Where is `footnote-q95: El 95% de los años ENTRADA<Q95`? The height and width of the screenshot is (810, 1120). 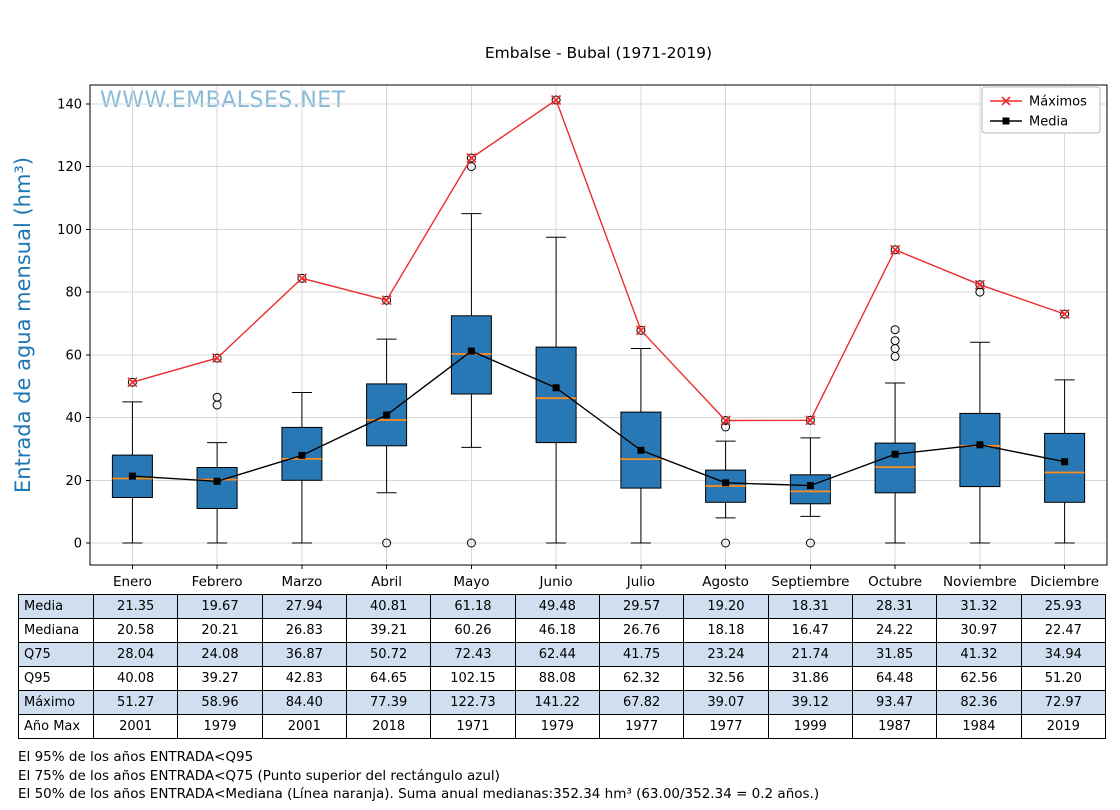 footnote-q95: El 95% de los años ENTRADA<Q95 is located at coordinates (136, 757).